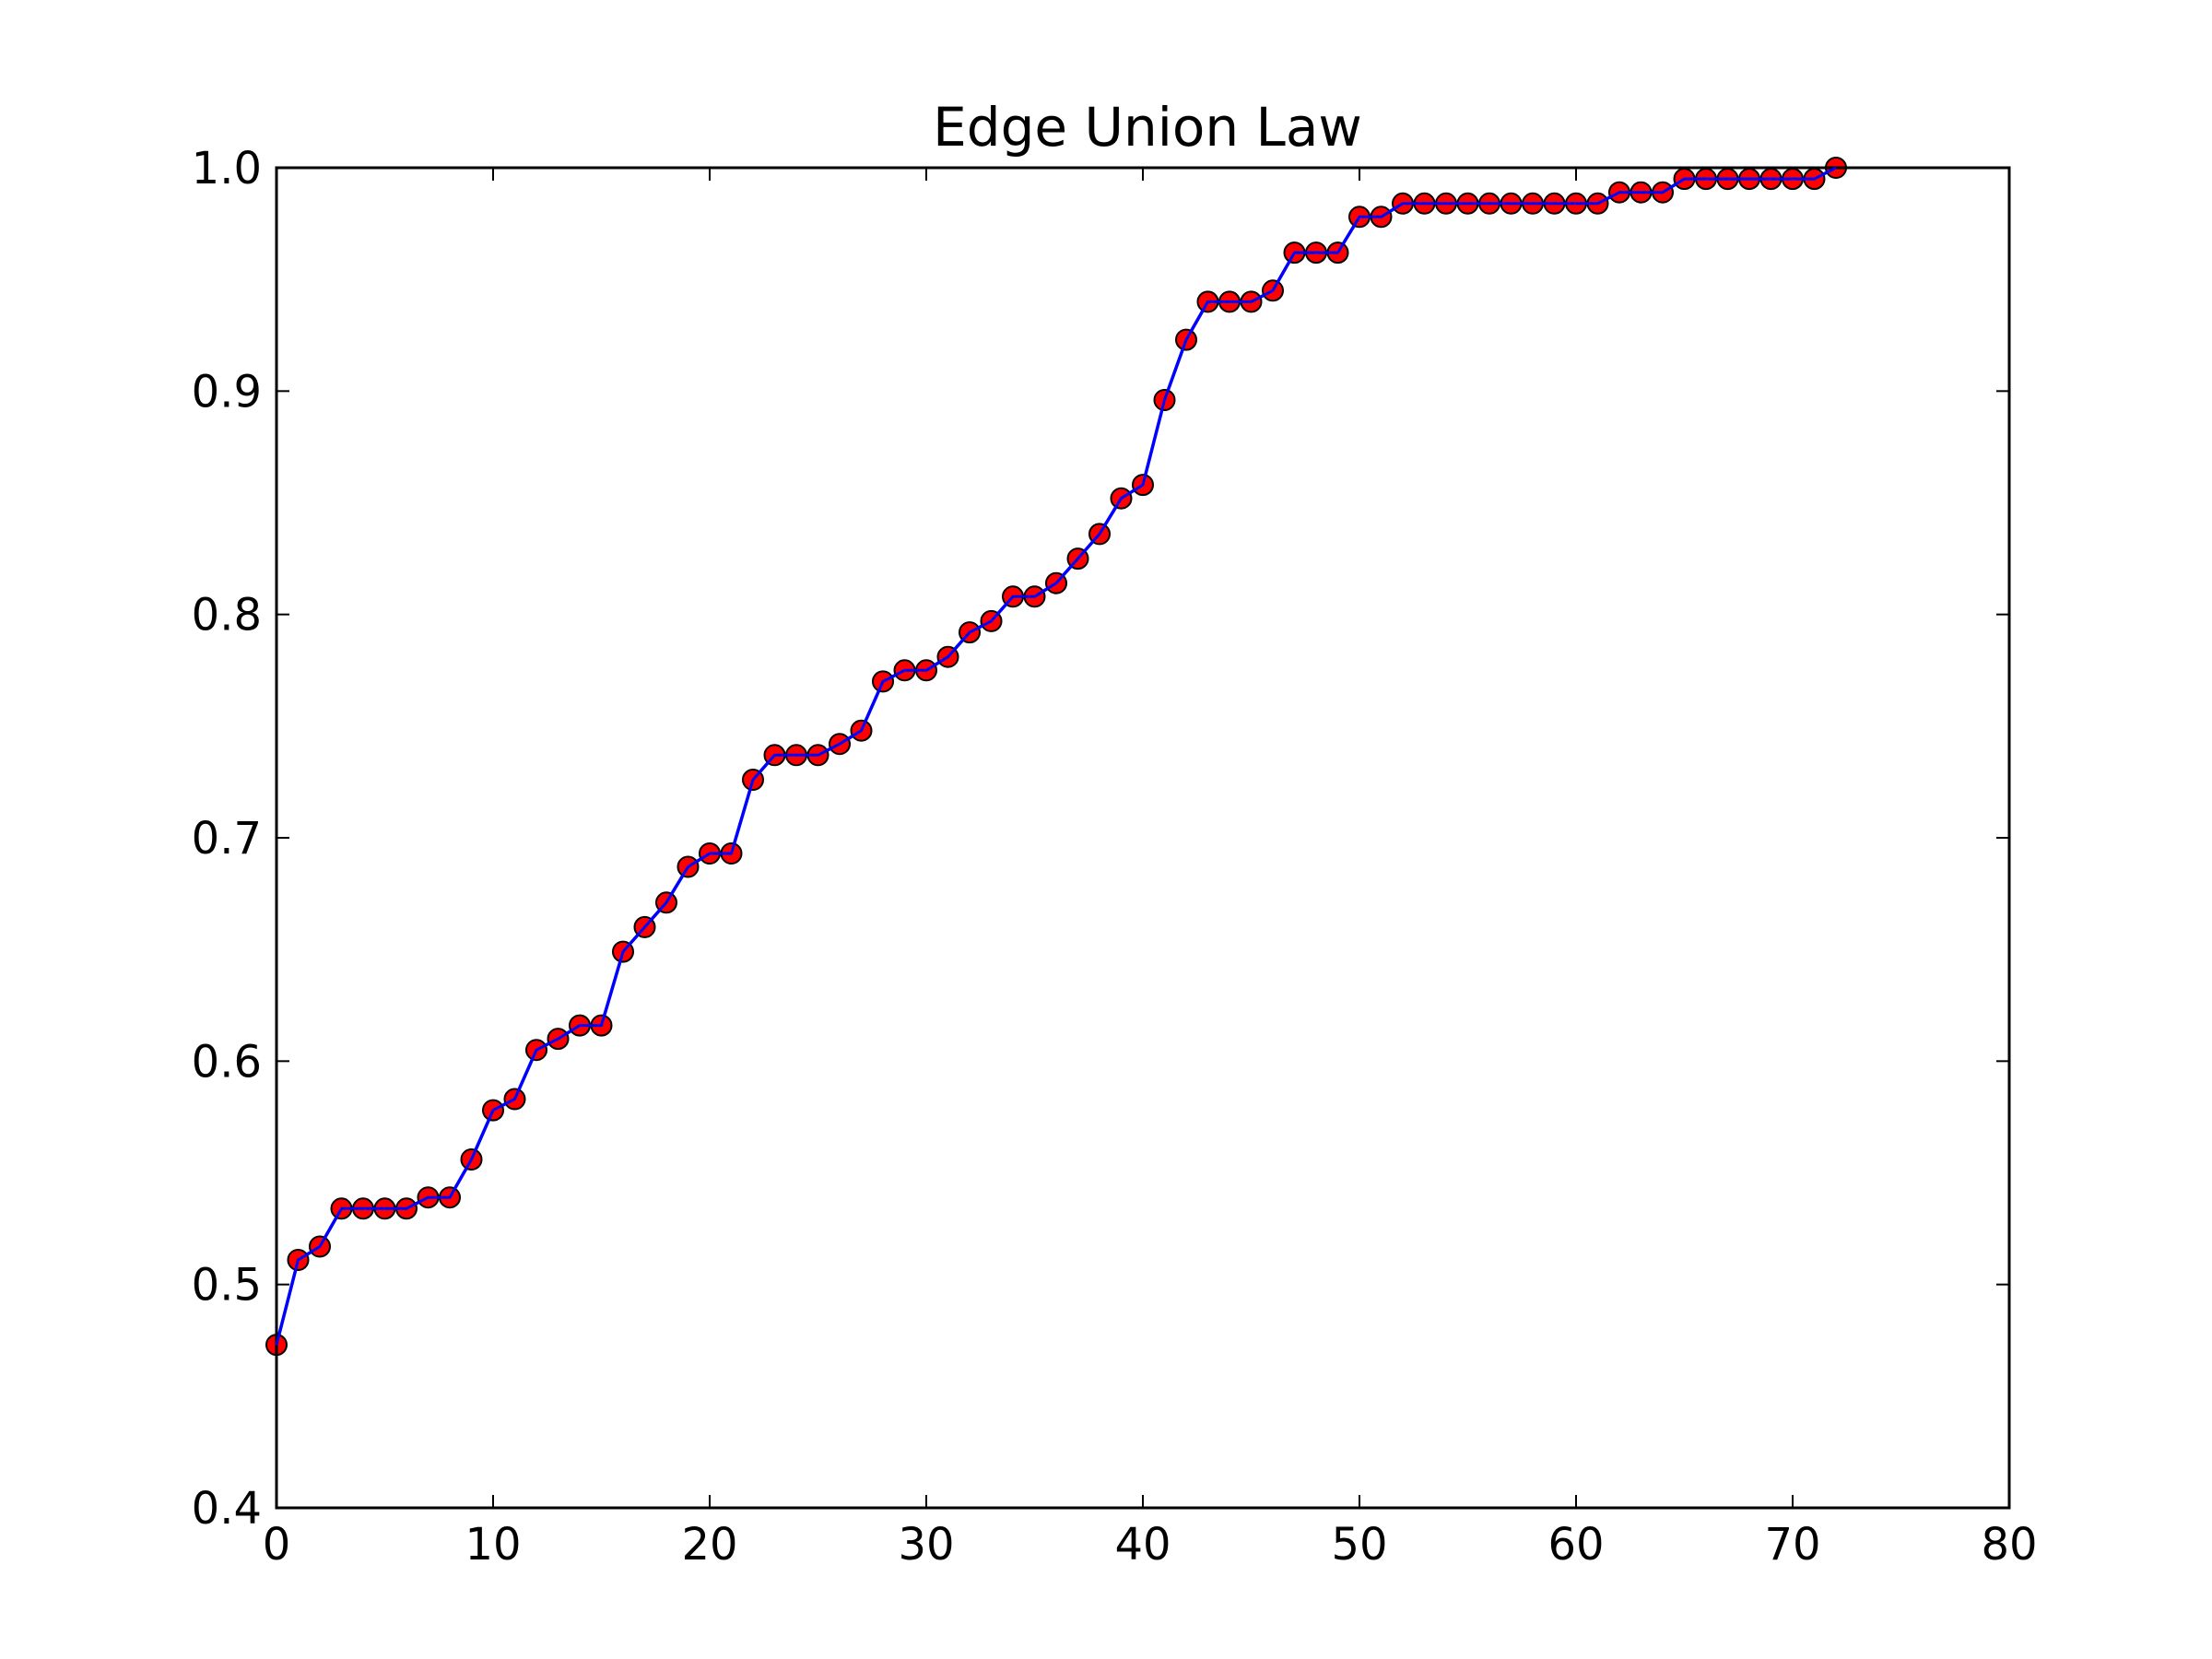  I want to click on x-tick-label: 50, so click(1359, 1545).